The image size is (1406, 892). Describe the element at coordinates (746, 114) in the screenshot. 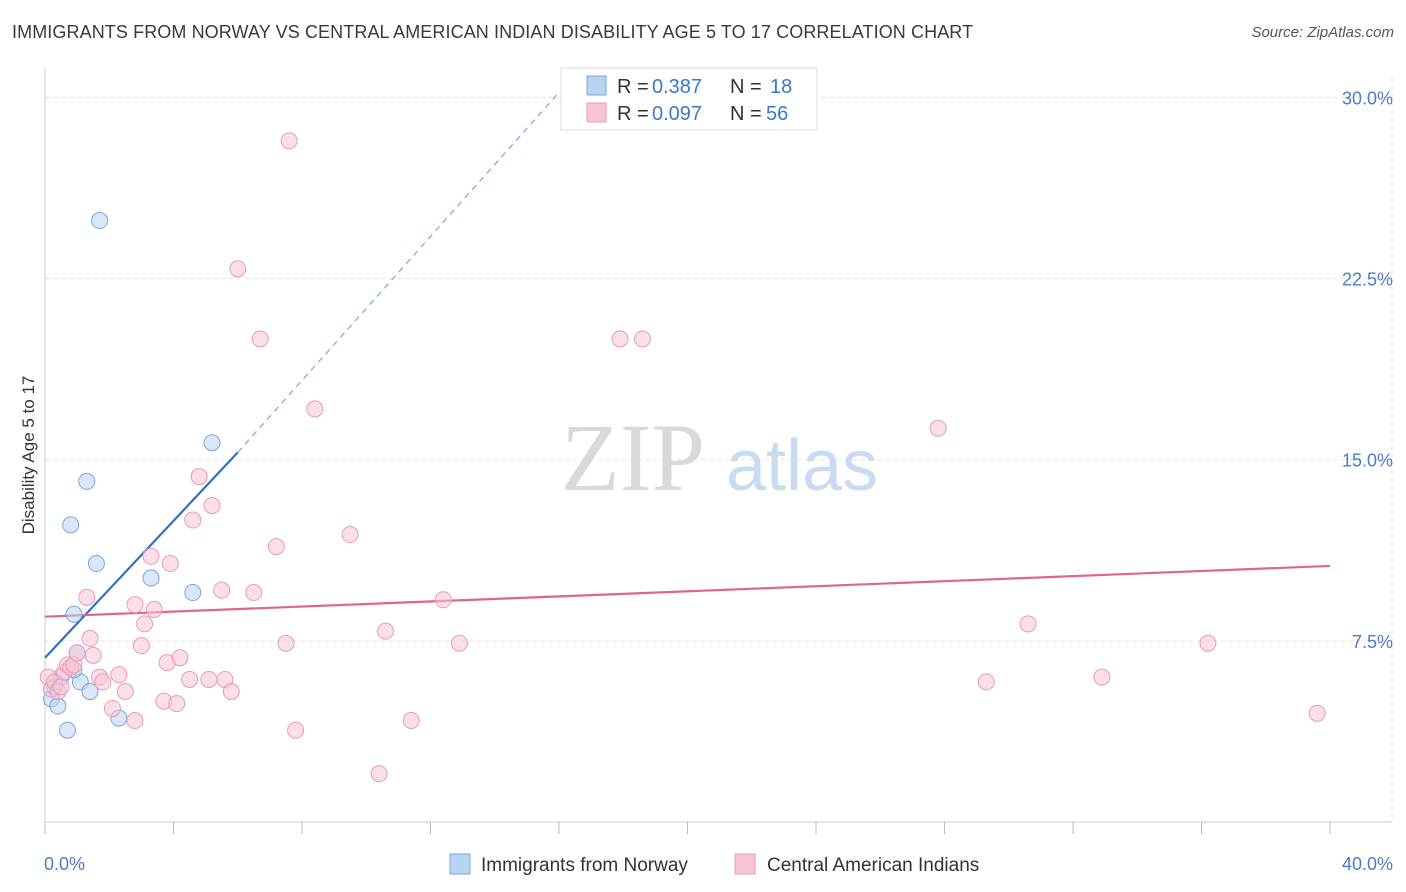

I see `legend-n-label-pink: N =` at that location.